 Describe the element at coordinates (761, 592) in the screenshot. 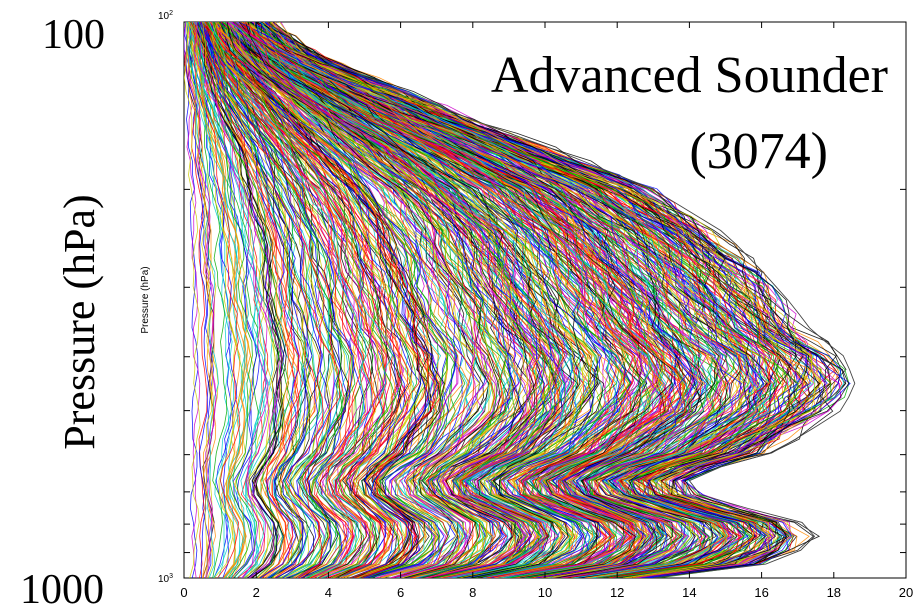

I see `x-tick-label: 16` at that location.